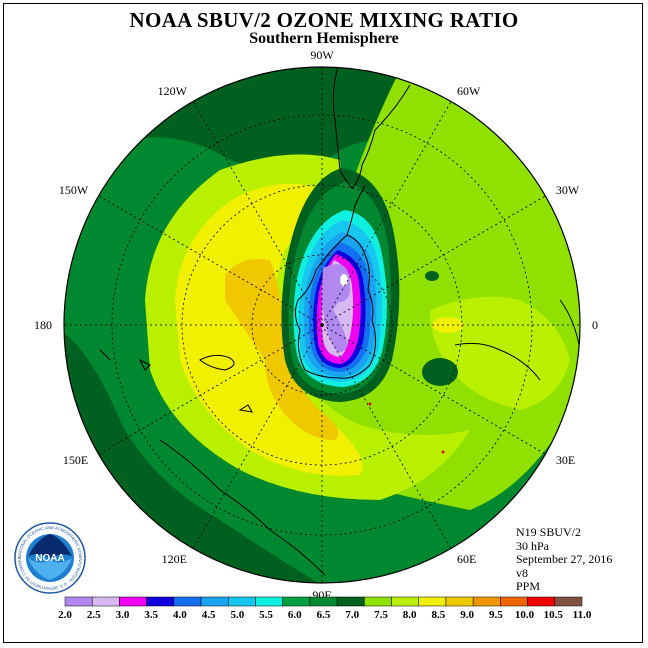  I want to click on date-label: September 27, 2016, so click(564, 559).